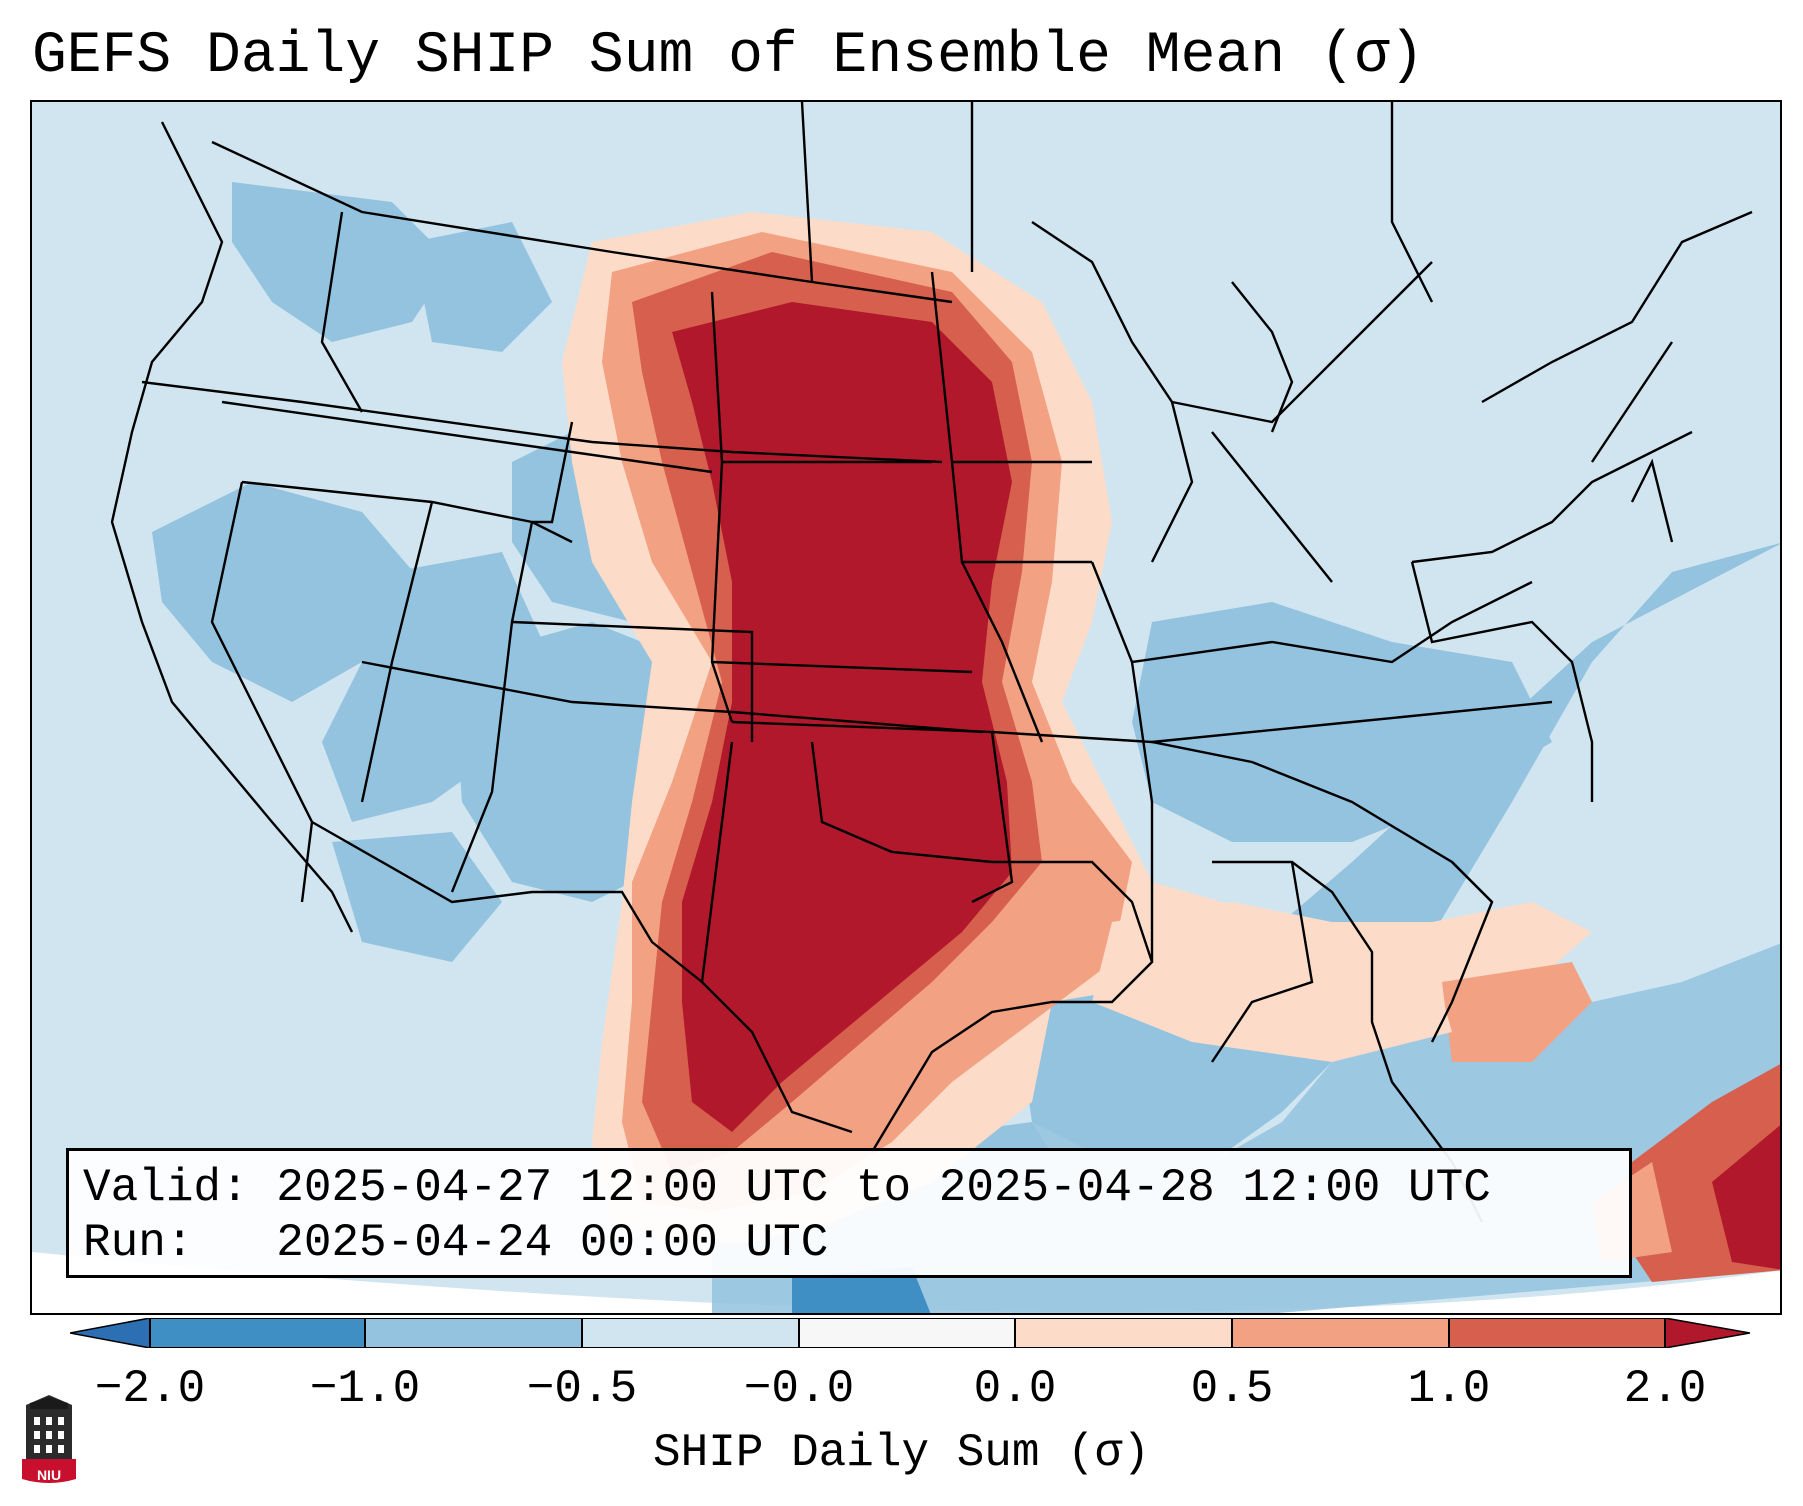 The width and height of the screenshot is (1803, 1506). Describe the element at coordinates (728, 56) in the screenshot. I see `figure-title: GEFS Daily SHIP Sum of Ensemble Mean (σ)` at that location.